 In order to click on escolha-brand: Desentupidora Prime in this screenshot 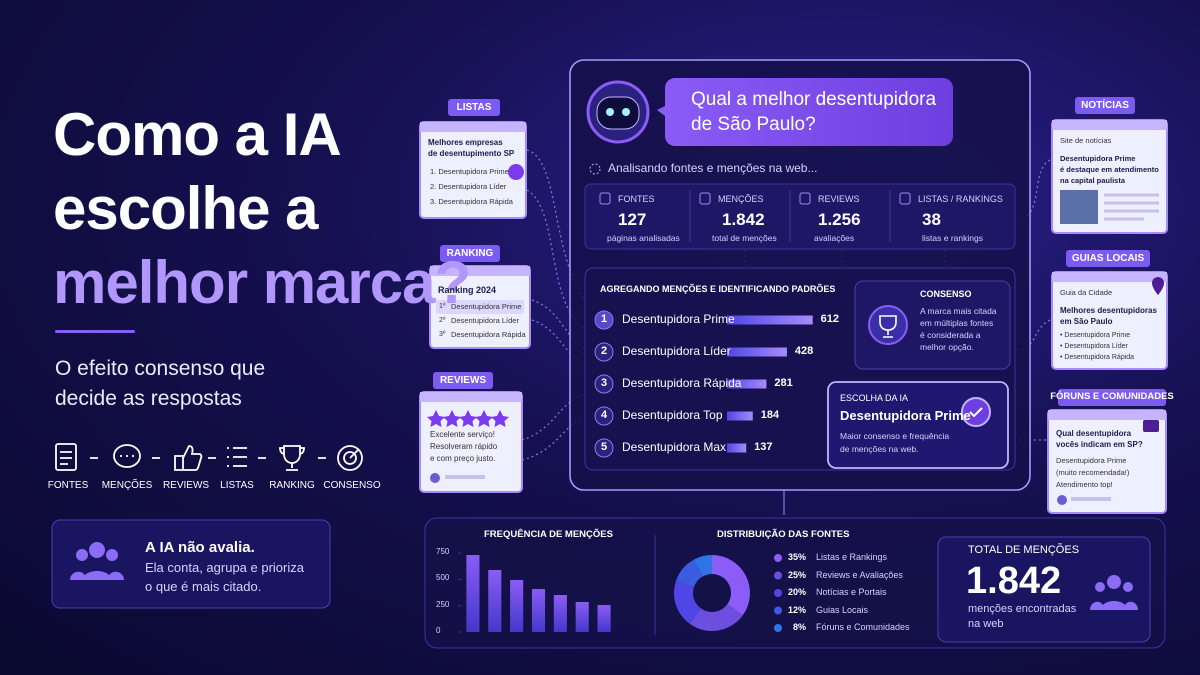, I will do `click(905, 415)`.